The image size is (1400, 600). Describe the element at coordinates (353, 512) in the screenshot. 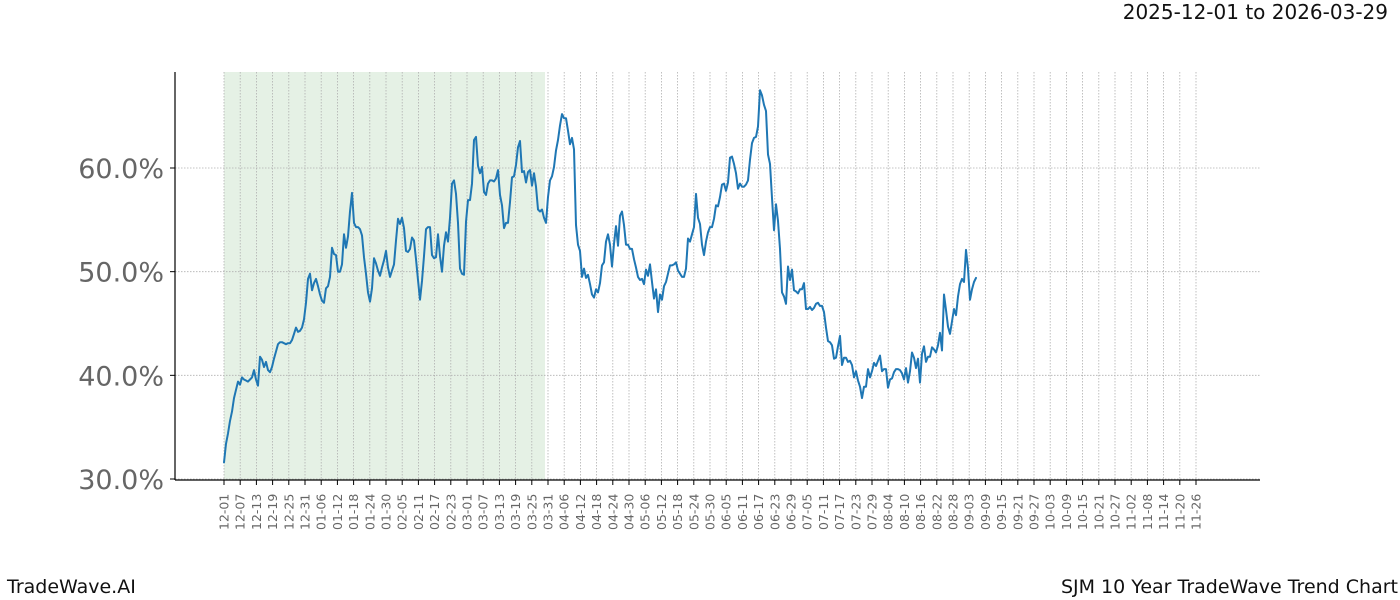

I see `x-tick-label: 01-18` at that location.